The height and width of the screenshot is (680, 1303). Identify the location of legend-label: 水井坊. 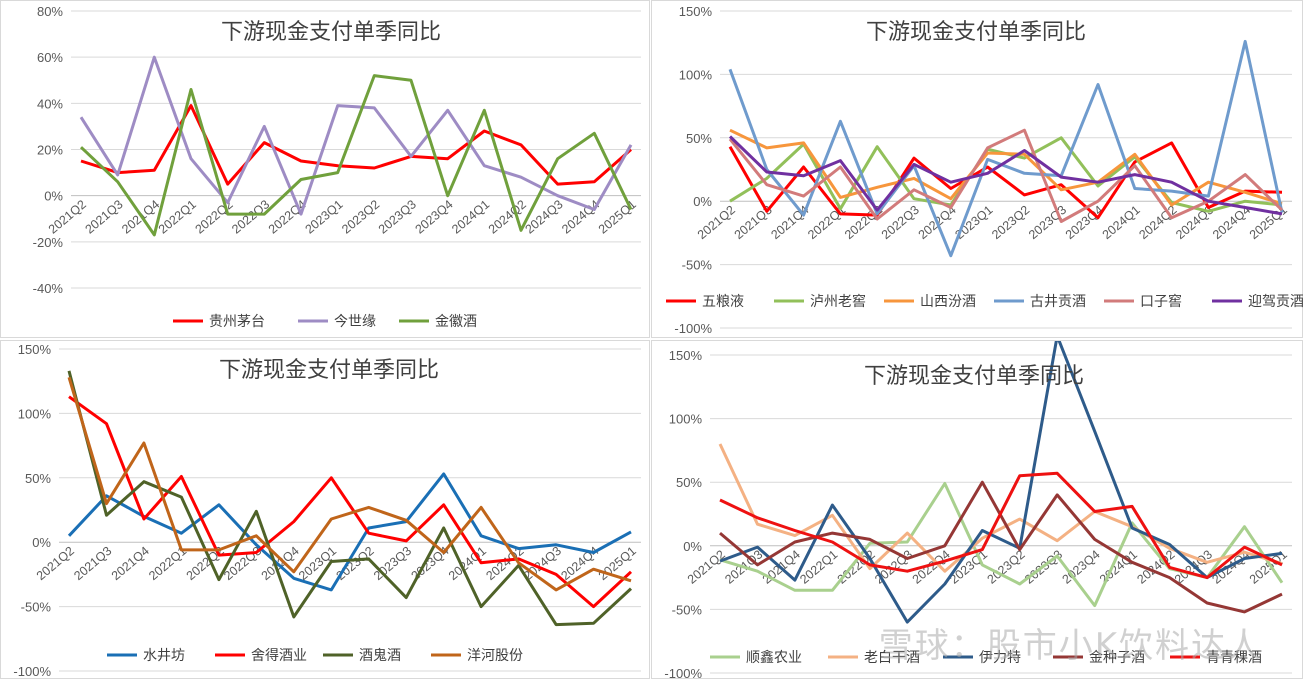
(164, 656).